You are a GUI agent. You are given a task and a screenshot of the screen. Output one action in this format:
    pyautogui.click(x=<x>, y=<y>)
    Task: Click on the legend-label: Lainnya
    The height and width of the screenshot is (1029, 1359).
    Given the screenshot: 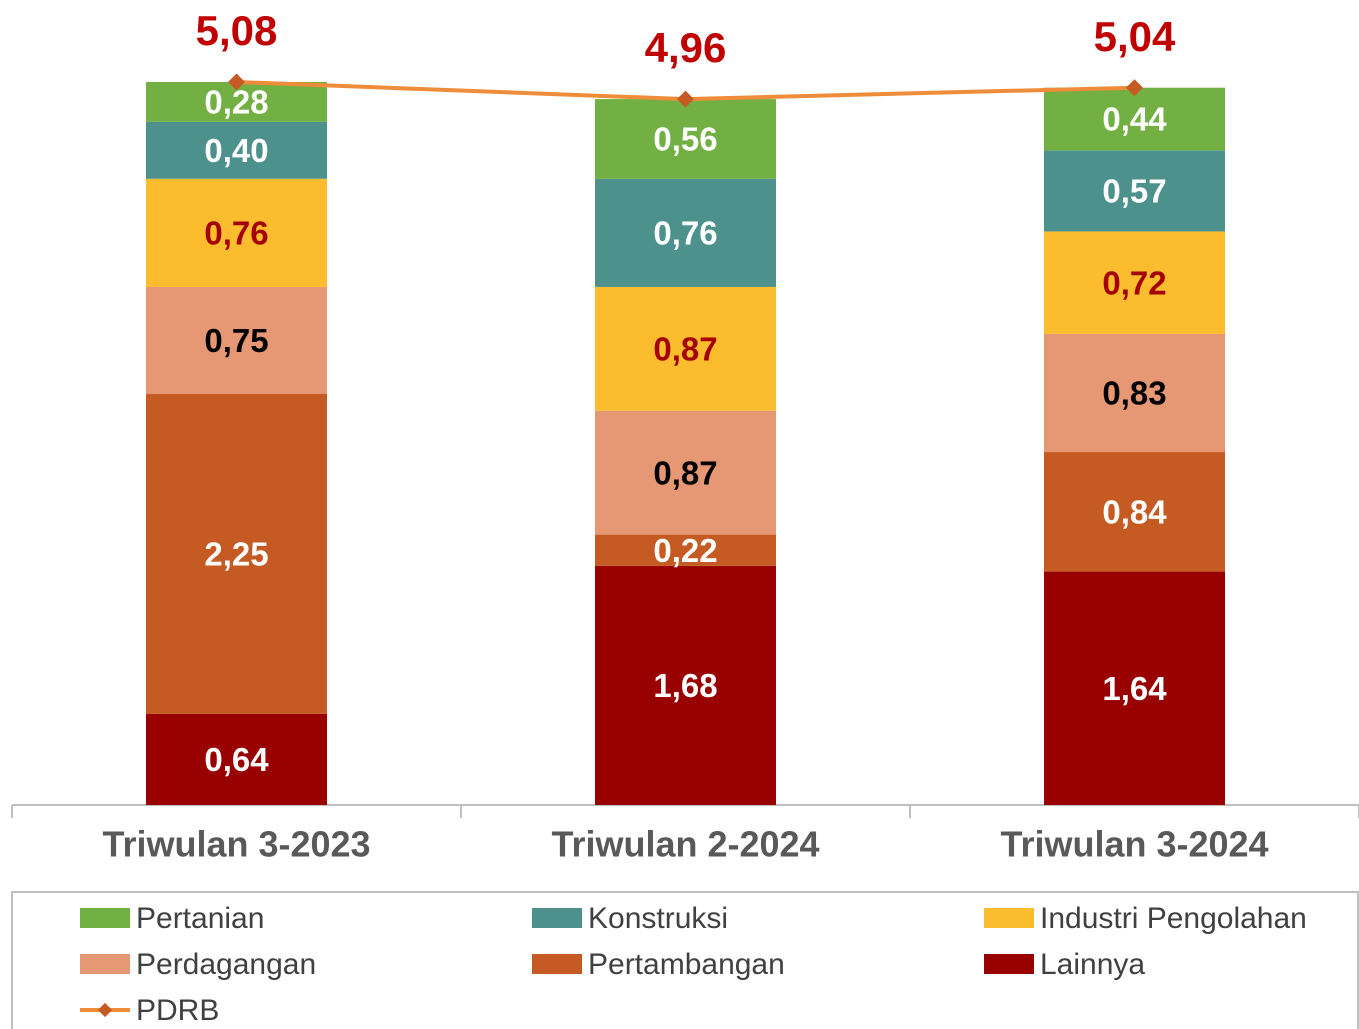 What is the action you would take?
    pyautogui.click(x=1092, y=964)
    